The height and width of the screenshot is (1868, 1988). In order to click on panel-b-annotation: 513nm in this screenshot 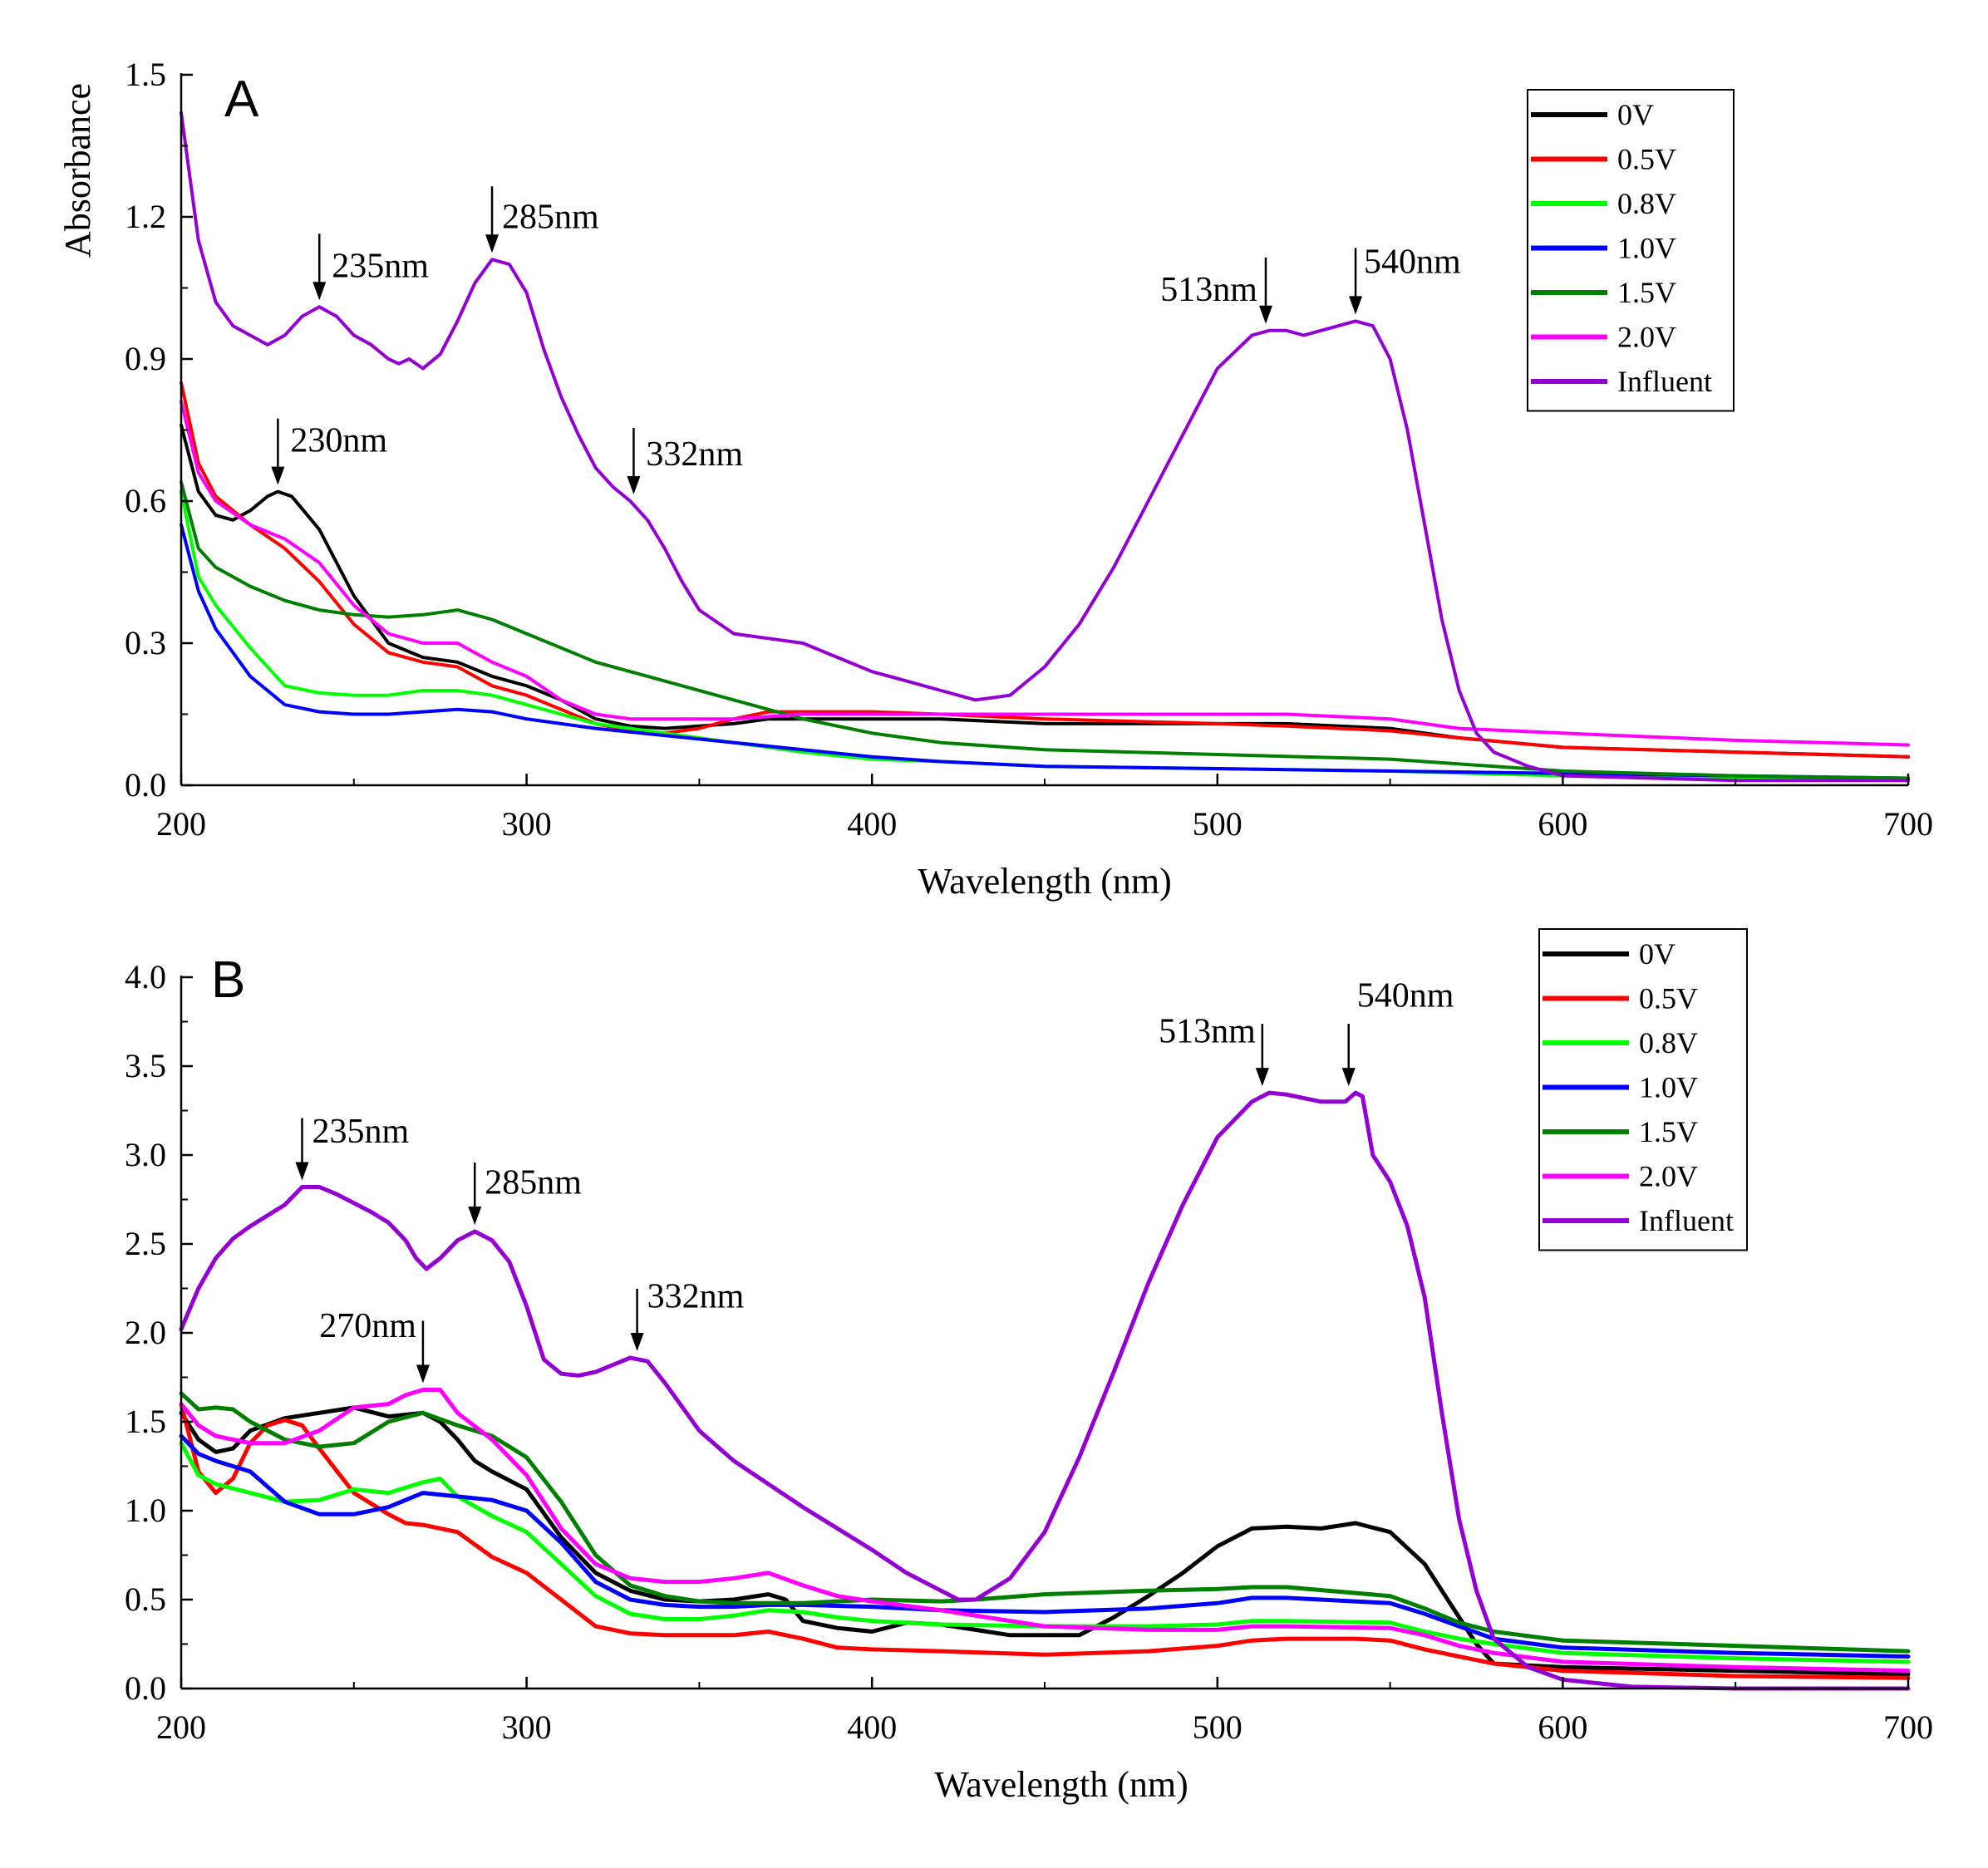, I will do `click(1214, 1050)`.